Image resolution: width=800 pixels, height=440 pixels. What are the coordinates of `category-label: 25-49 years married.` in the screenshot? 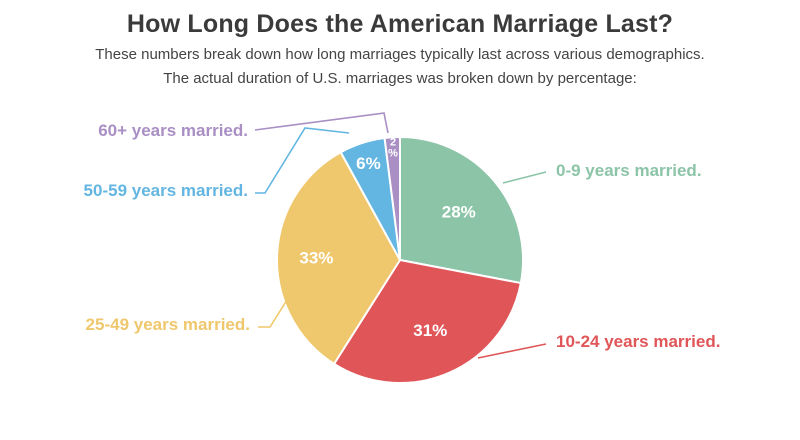 It's located at (168, 324).